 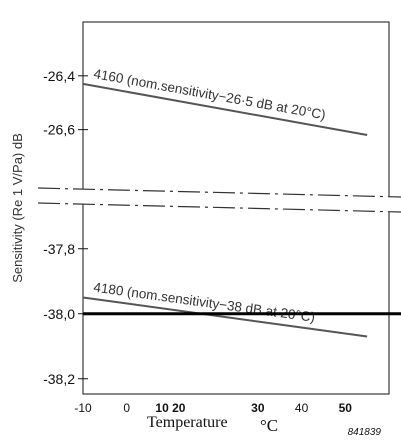 What do you see at coordinates (170, 408) in the screenshot?
I see `x-tick-label-2: 10 20` at bounding box center [170, 408].